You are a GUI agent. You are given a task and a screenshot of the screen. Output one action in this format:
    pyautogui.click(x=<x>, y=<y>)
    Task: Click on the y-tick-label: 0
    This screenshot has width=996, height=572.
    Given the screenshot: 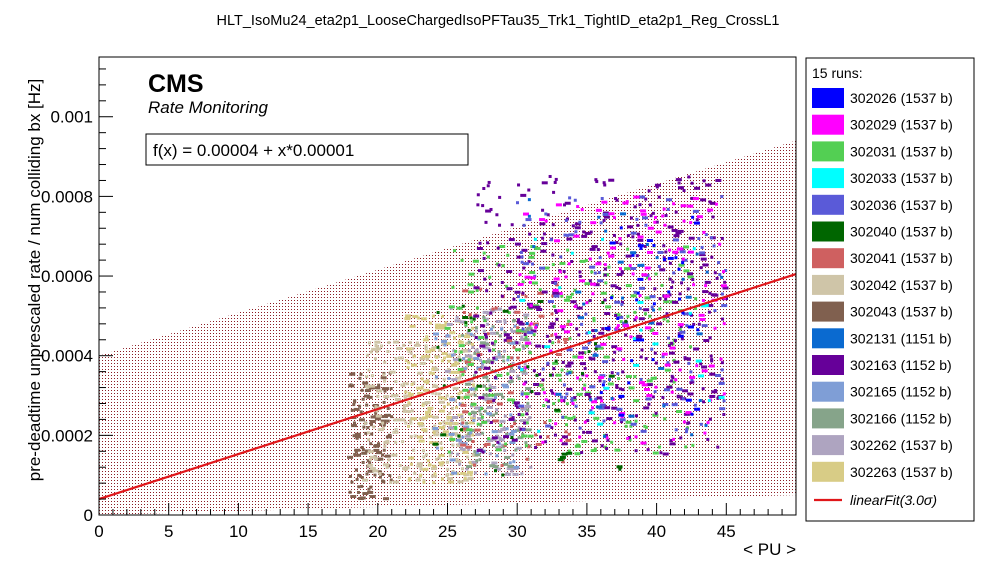 What is the action you would take?
    pyautogui.click(x=88, y=515)
    